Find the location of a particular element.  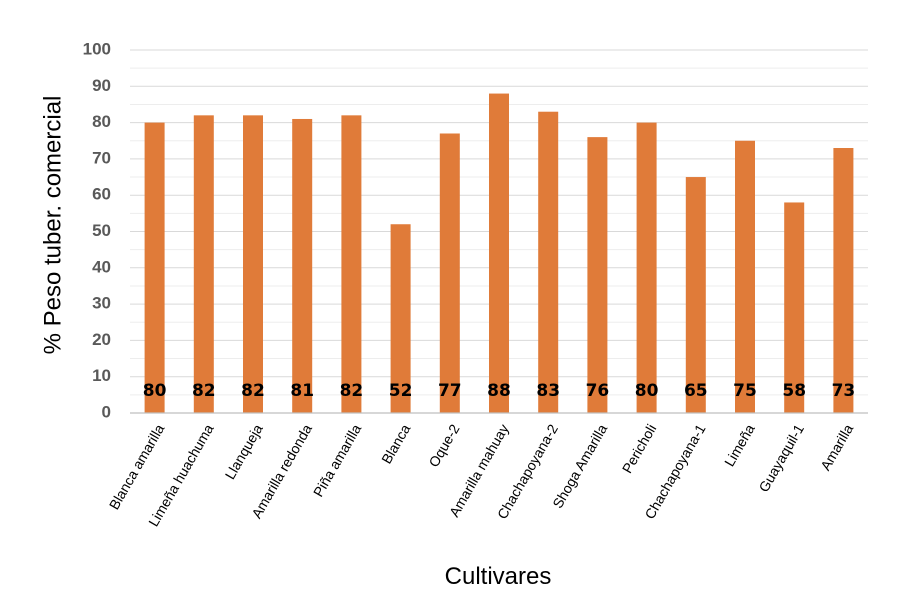

x-tick-label: Llanqueja is located at coordinates (244, 451).